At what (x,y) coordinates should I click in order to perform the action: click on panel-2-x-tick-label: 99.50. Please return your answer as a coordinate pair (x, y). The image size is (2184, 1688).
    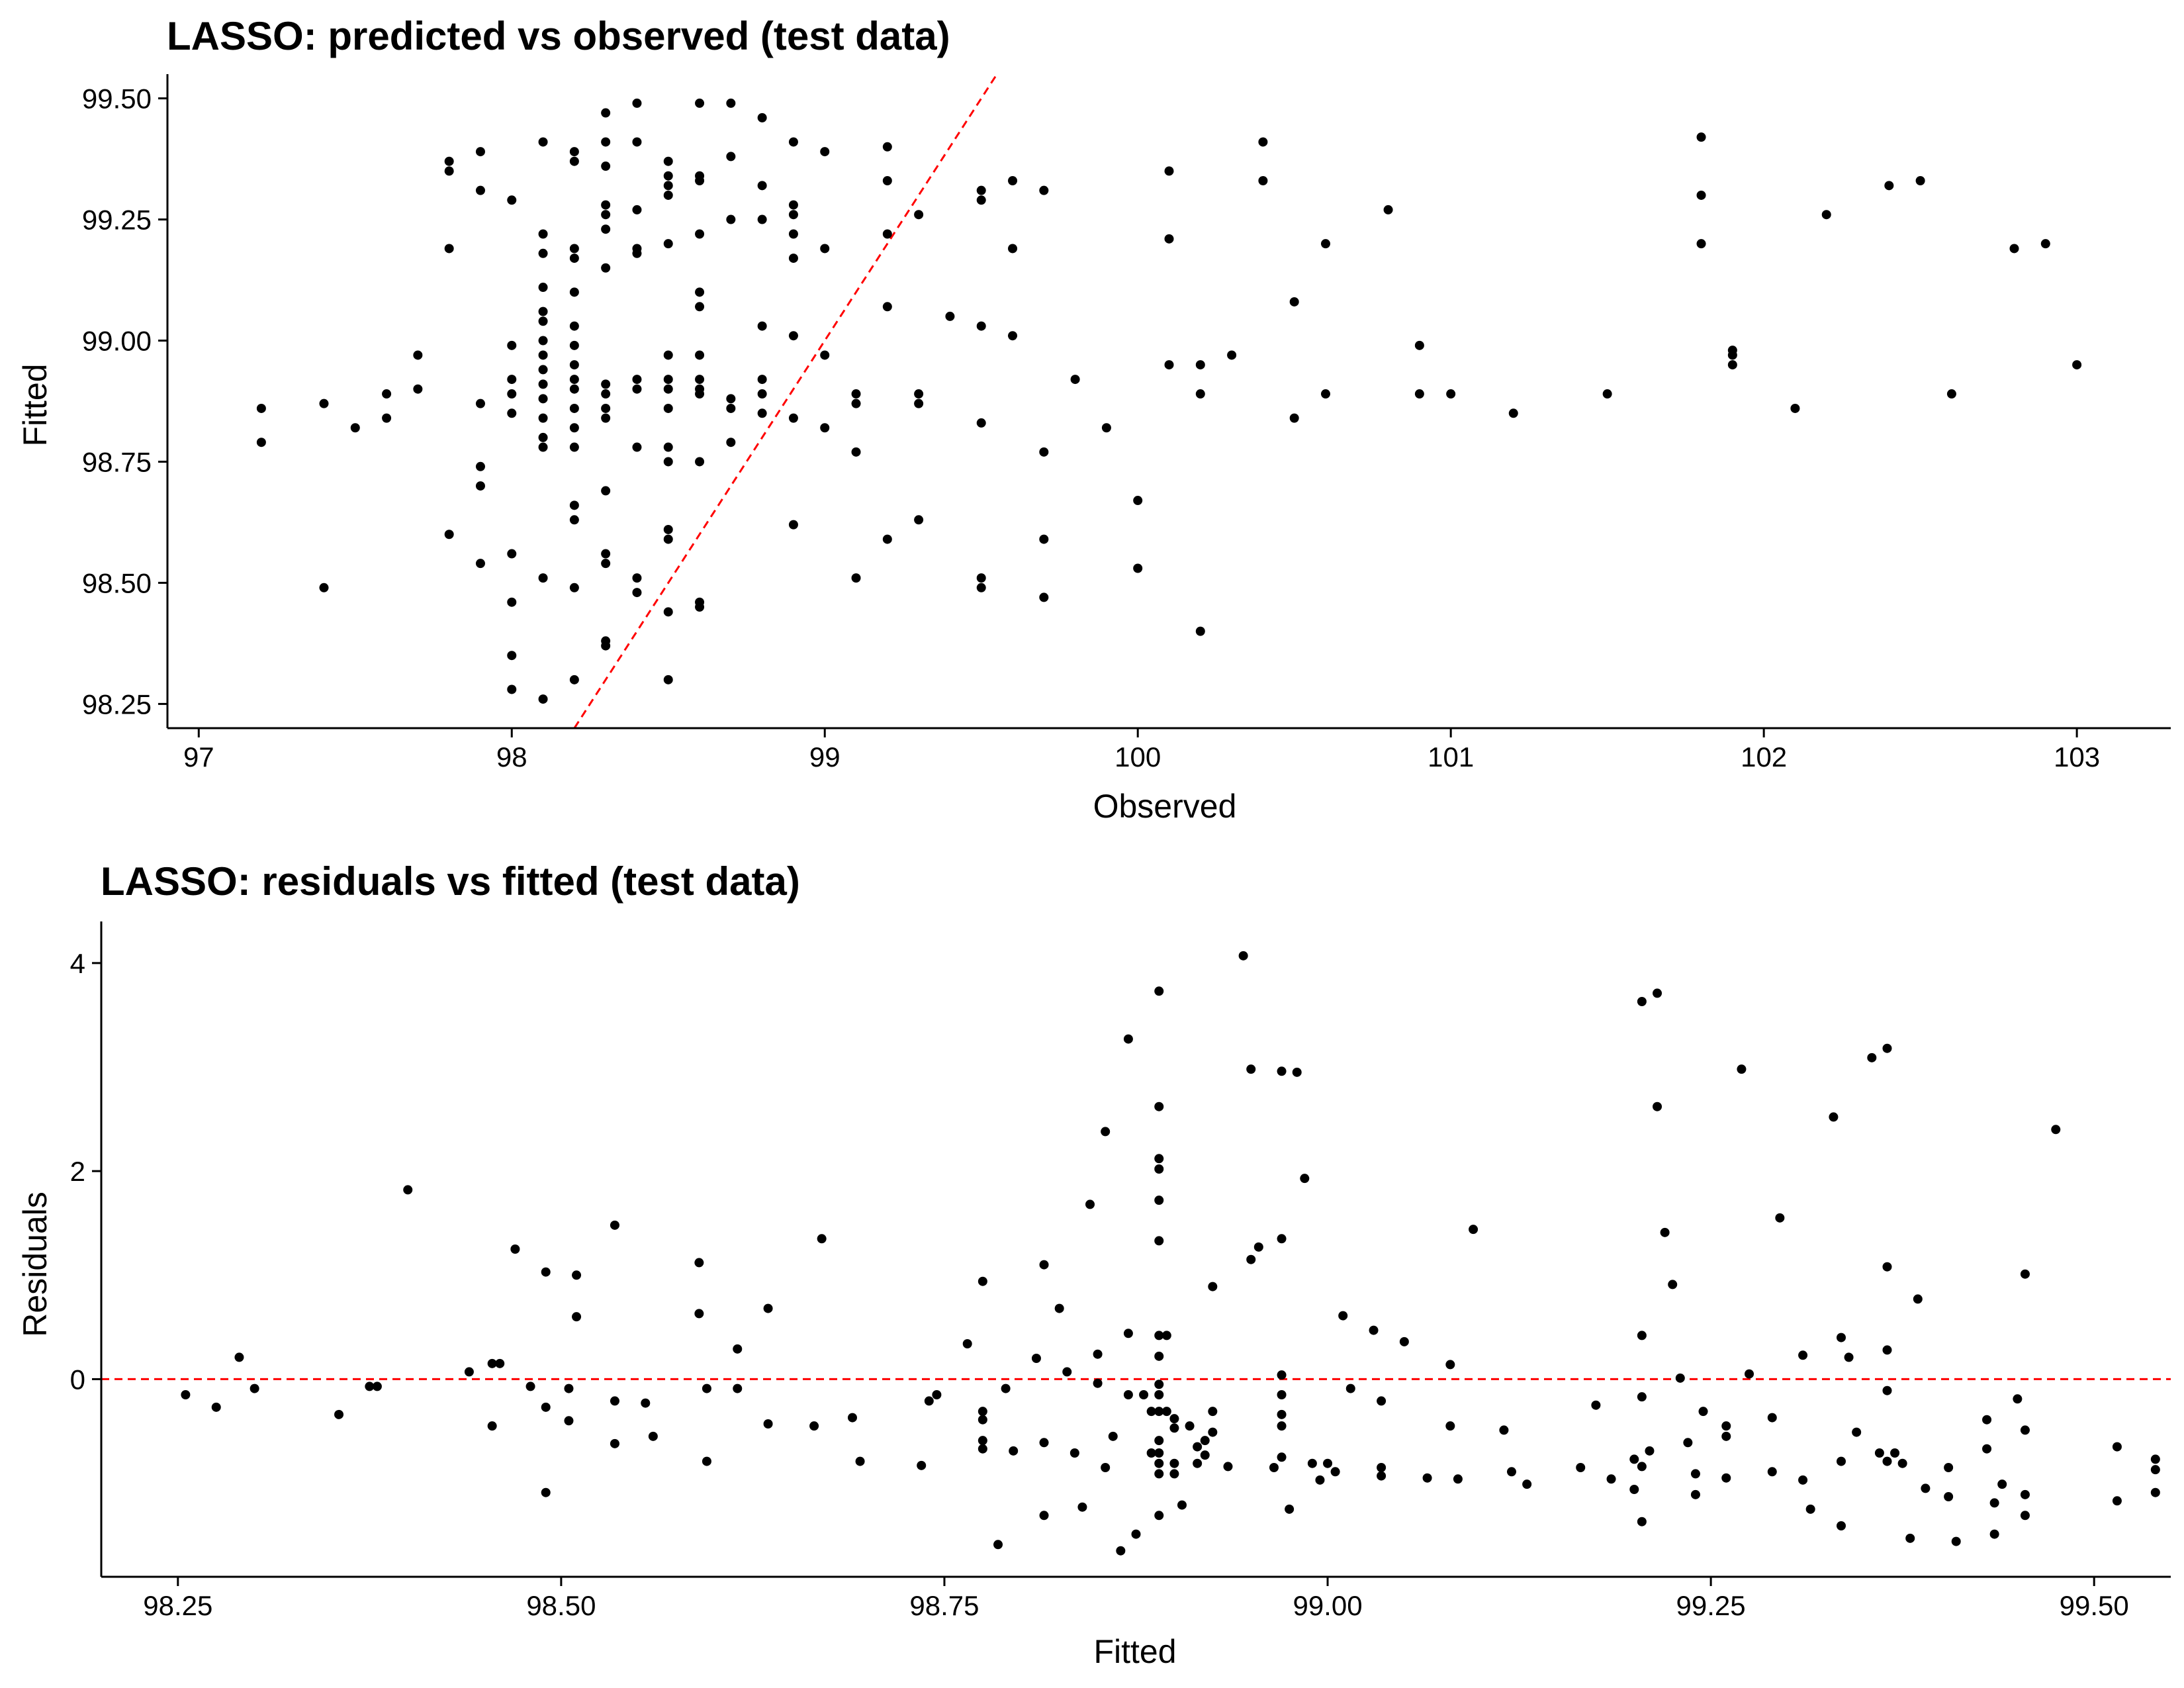
    Looking at the image, I should click on (2094, 1605).